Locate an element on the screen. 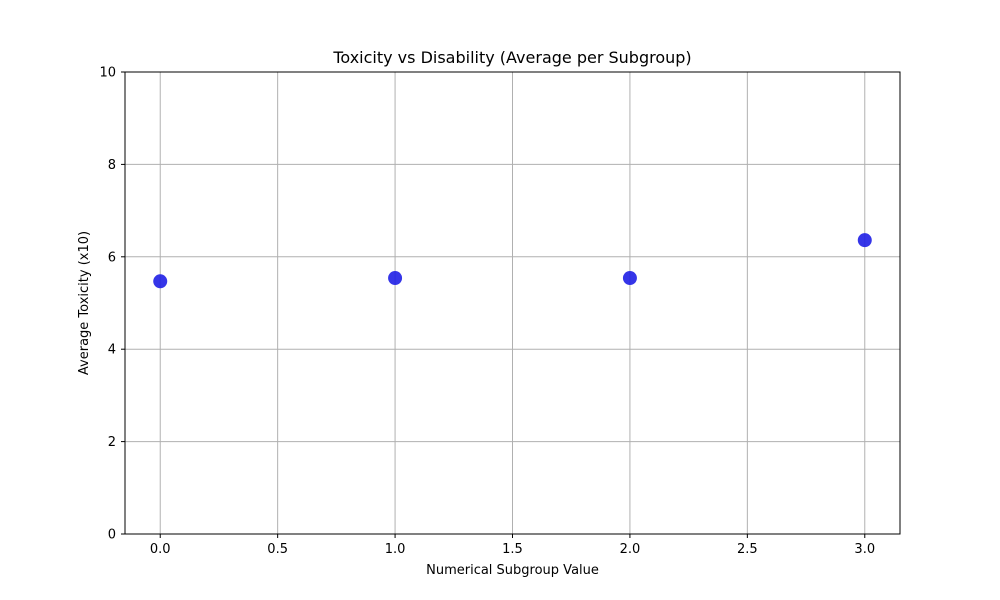 This screenshot has height=600, width=1000. x-tick-label: 0.5 is located at coordinates (277, 549).